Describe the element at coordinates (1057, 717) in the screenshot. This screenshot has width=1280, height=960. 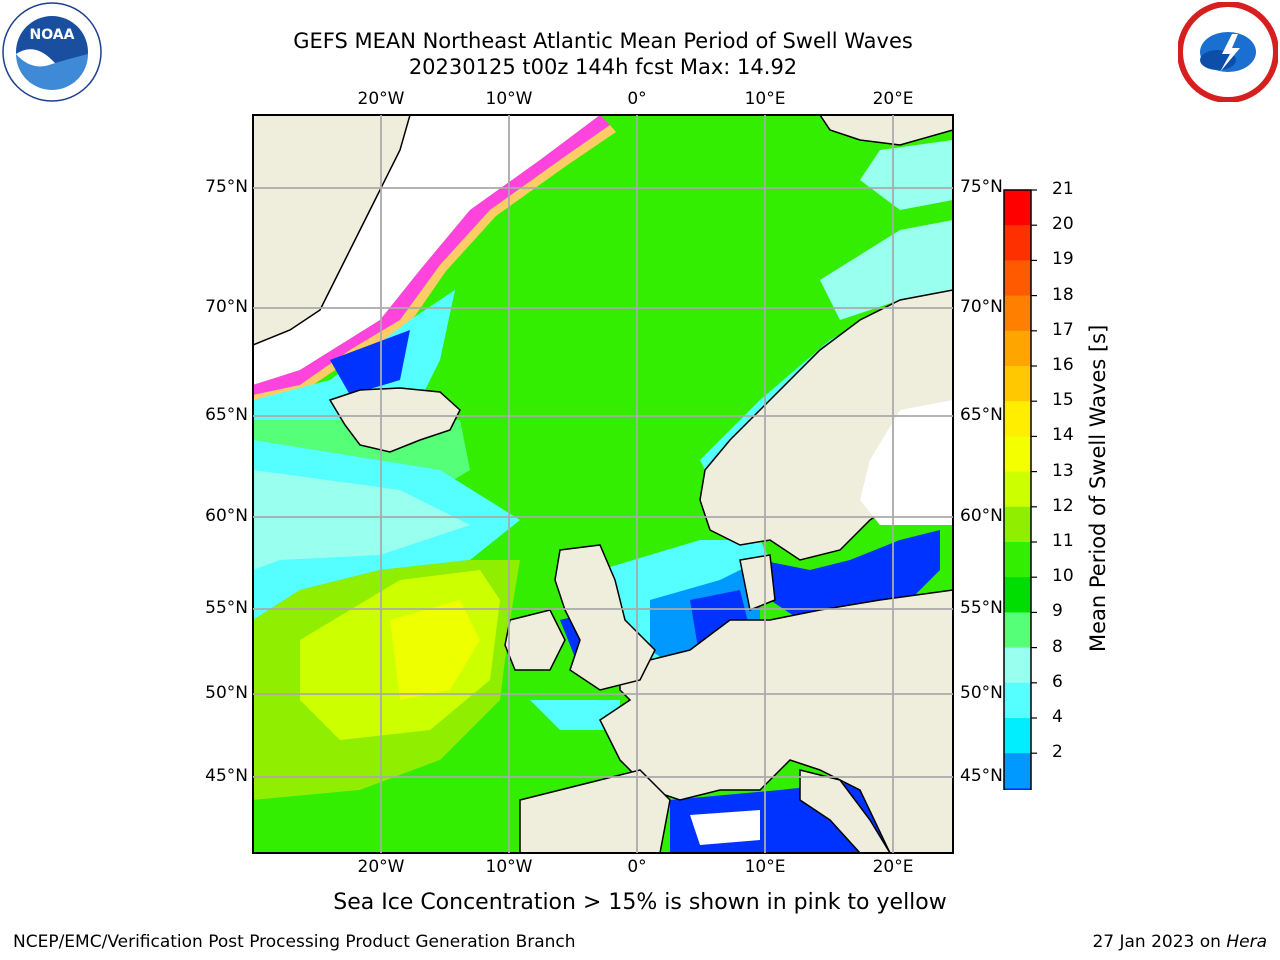
I see `colorbar-tick-label: 4` at that location.